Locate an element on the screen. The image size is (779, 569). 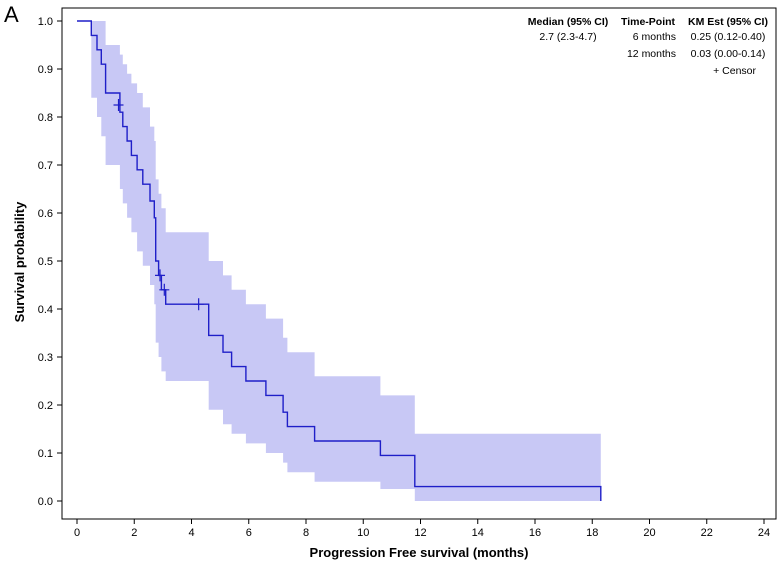
km-row-2: 0.03 (0.00-0.14) is located at coordinates (728, 54).